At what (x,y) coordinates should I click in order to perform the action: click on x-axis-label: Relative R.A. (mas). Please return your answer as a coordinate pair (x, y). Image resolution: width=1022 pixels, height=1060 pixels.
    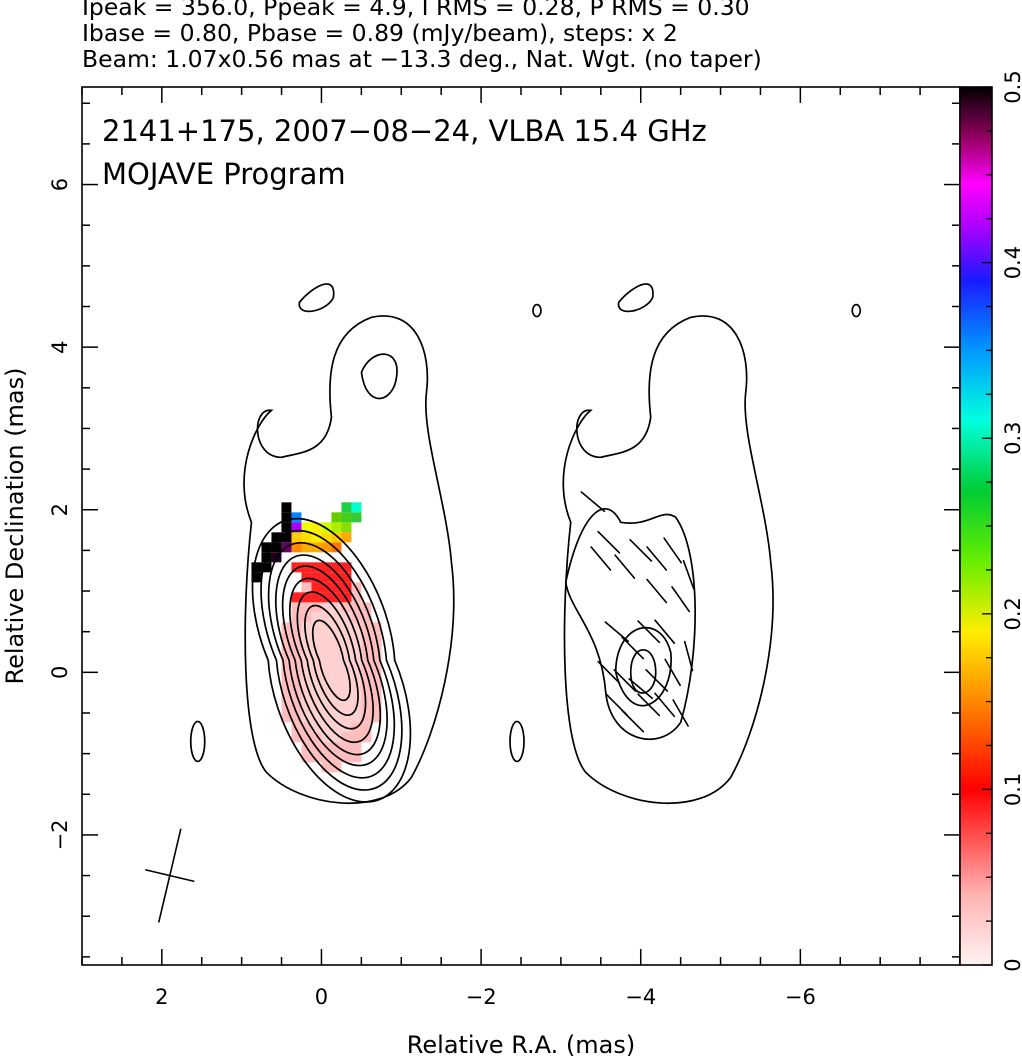
    Looking at the image, I should click on (521, 1045).